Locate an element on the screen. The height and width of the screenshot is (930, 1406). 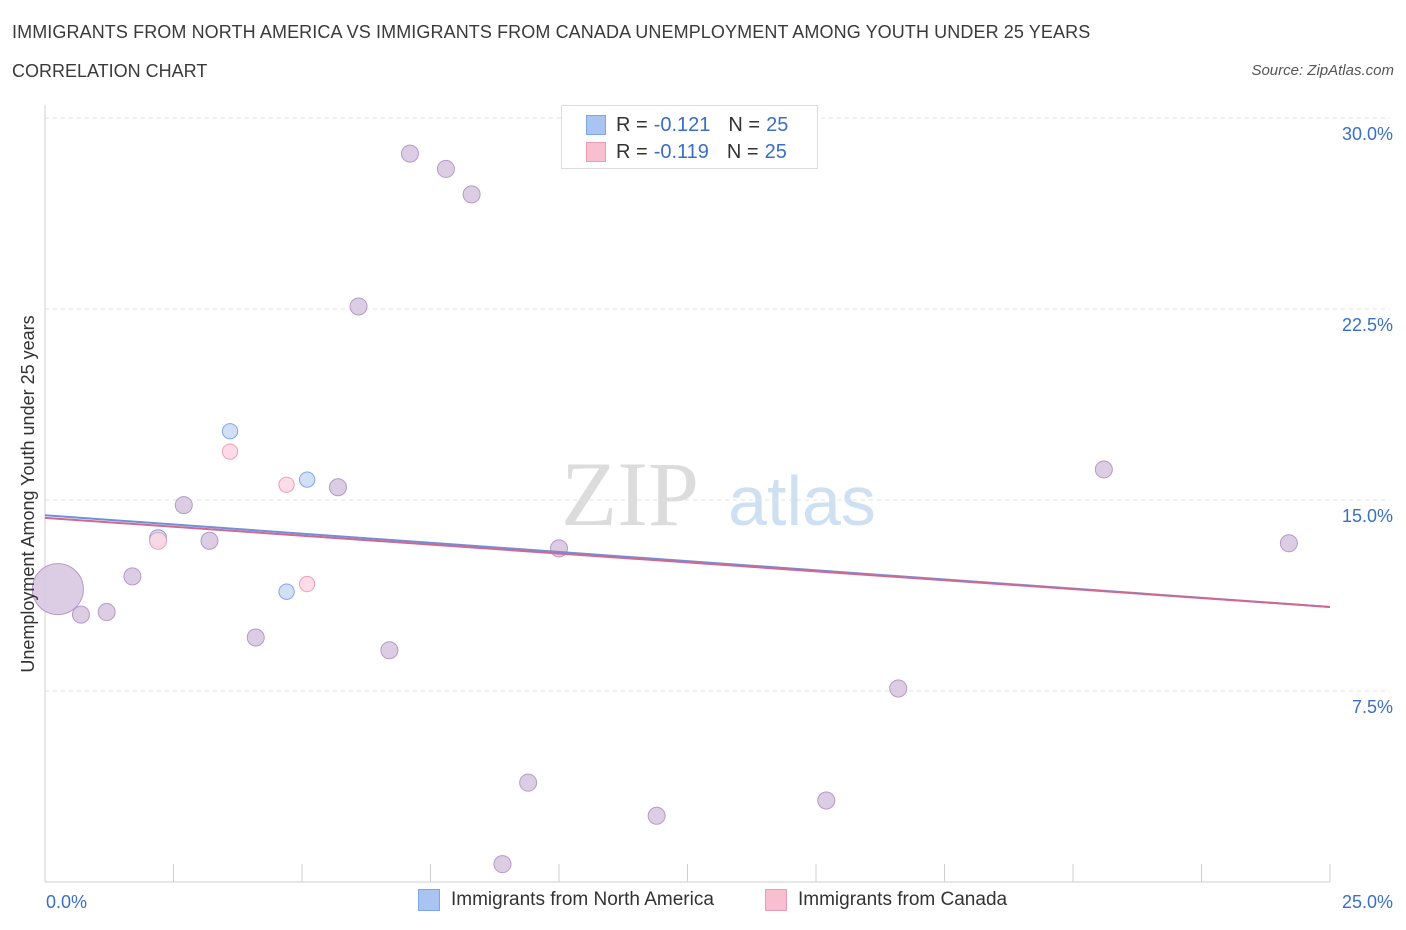
y-tick-label: 7.5% is located at coordinates (1372, 707).